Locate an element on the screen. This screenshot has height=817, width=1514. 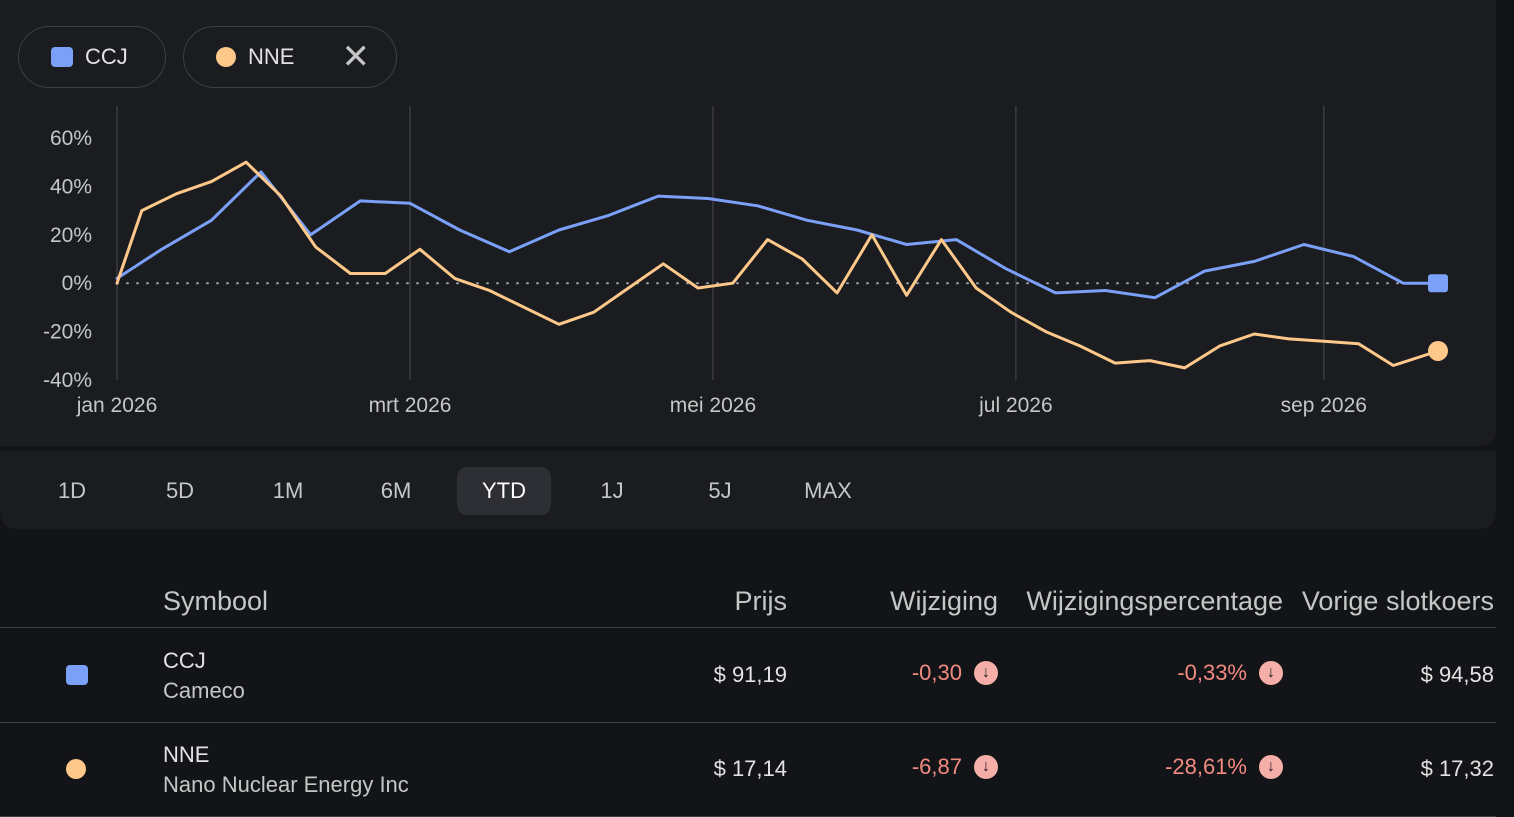
row-symbol: NNE is located at coordinates (186, 754).